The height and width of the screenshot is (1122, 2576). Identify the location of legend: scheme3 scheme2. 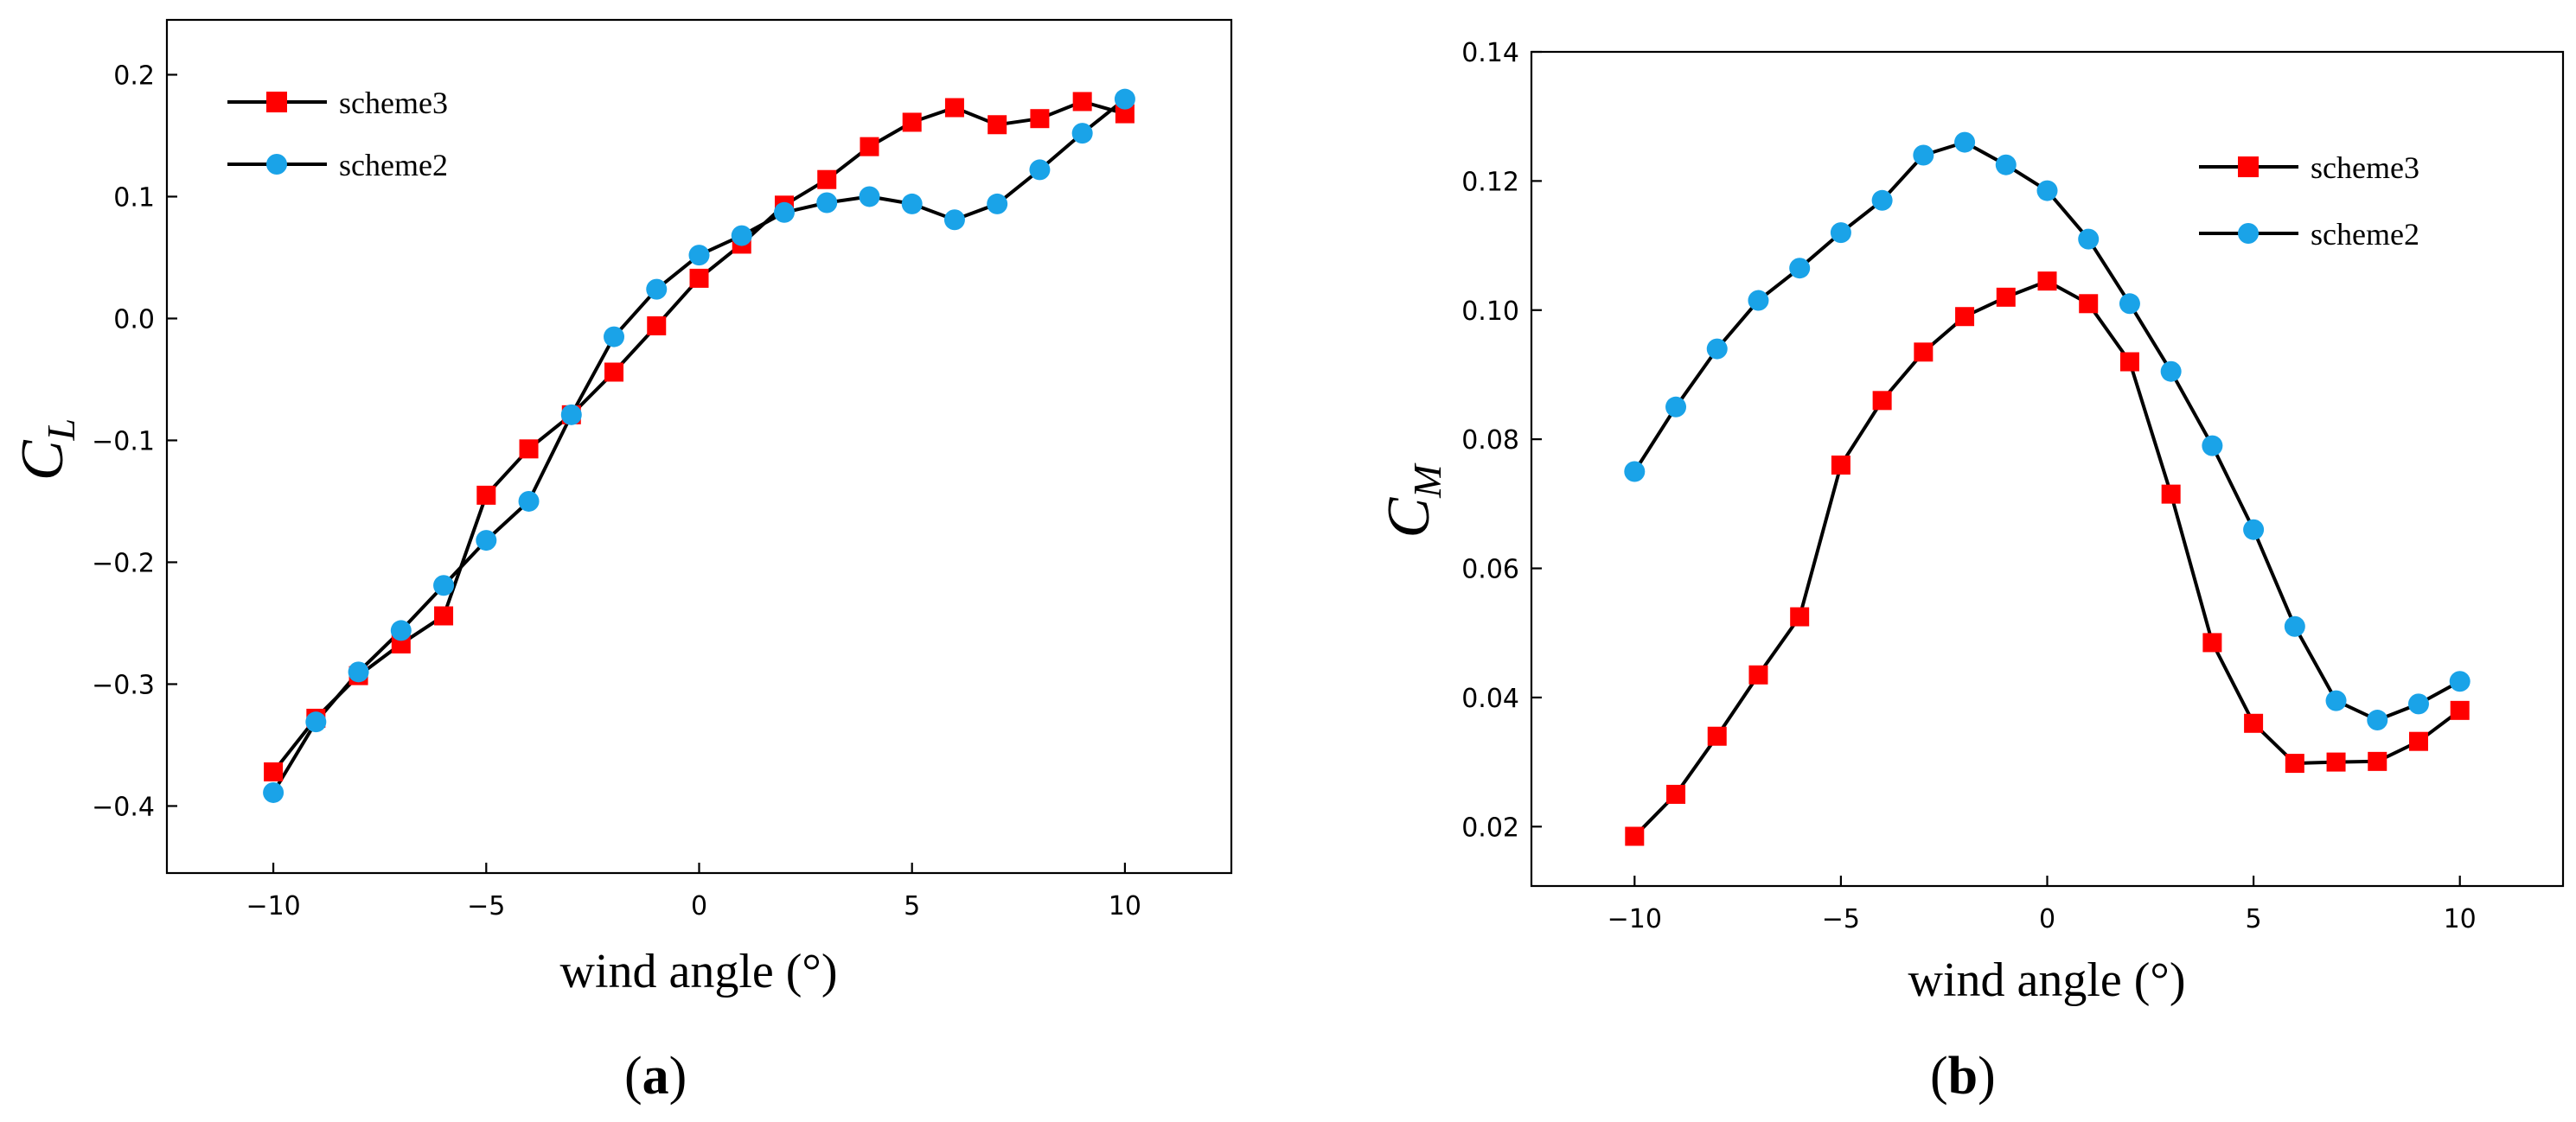
(2309, 201).